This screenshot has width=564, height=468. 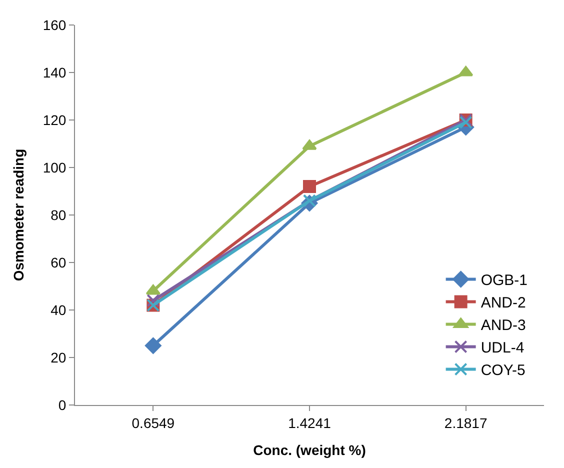 What do you see at coordinates (62, 404) in the screenshot?
I see `y-tick-label: 0` at bounding box center [62, 404].